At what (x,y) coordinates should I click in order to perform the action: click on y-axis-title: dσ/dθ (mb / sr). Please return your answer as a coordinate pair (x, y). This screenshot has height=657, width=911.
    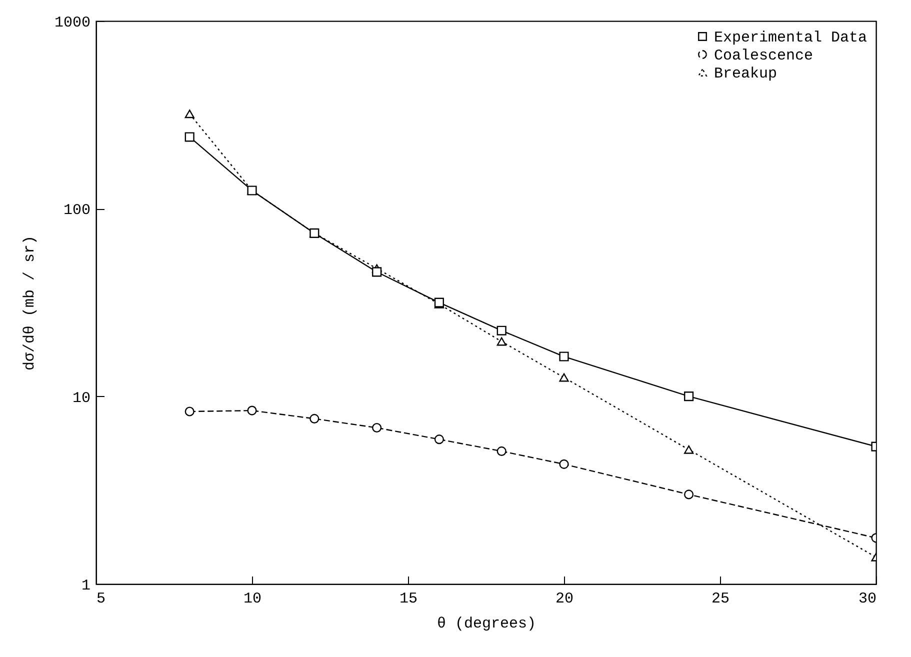
    Looking at the image, I should click on (29, 303).